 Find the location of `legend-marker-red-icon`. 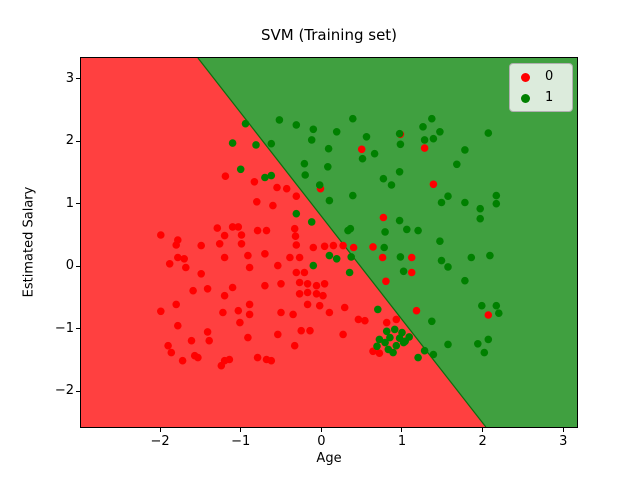

legend-marker-red-icon is located at coordinates (525, 77).